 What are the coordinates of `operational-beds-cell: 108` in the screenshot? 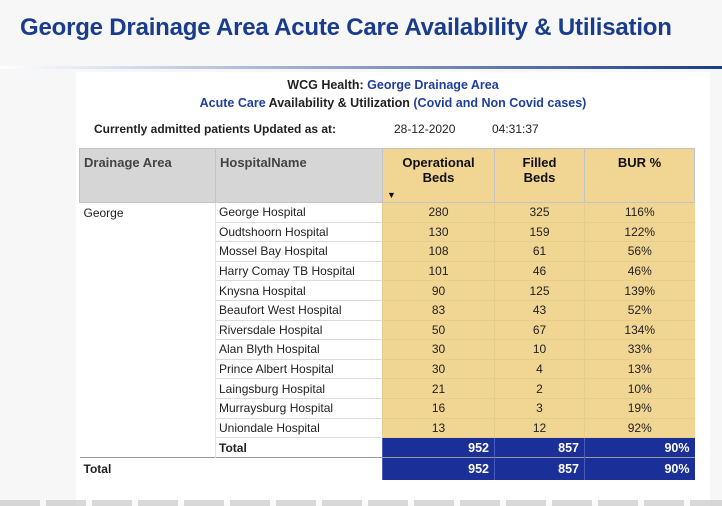 It's located at (438, 251).